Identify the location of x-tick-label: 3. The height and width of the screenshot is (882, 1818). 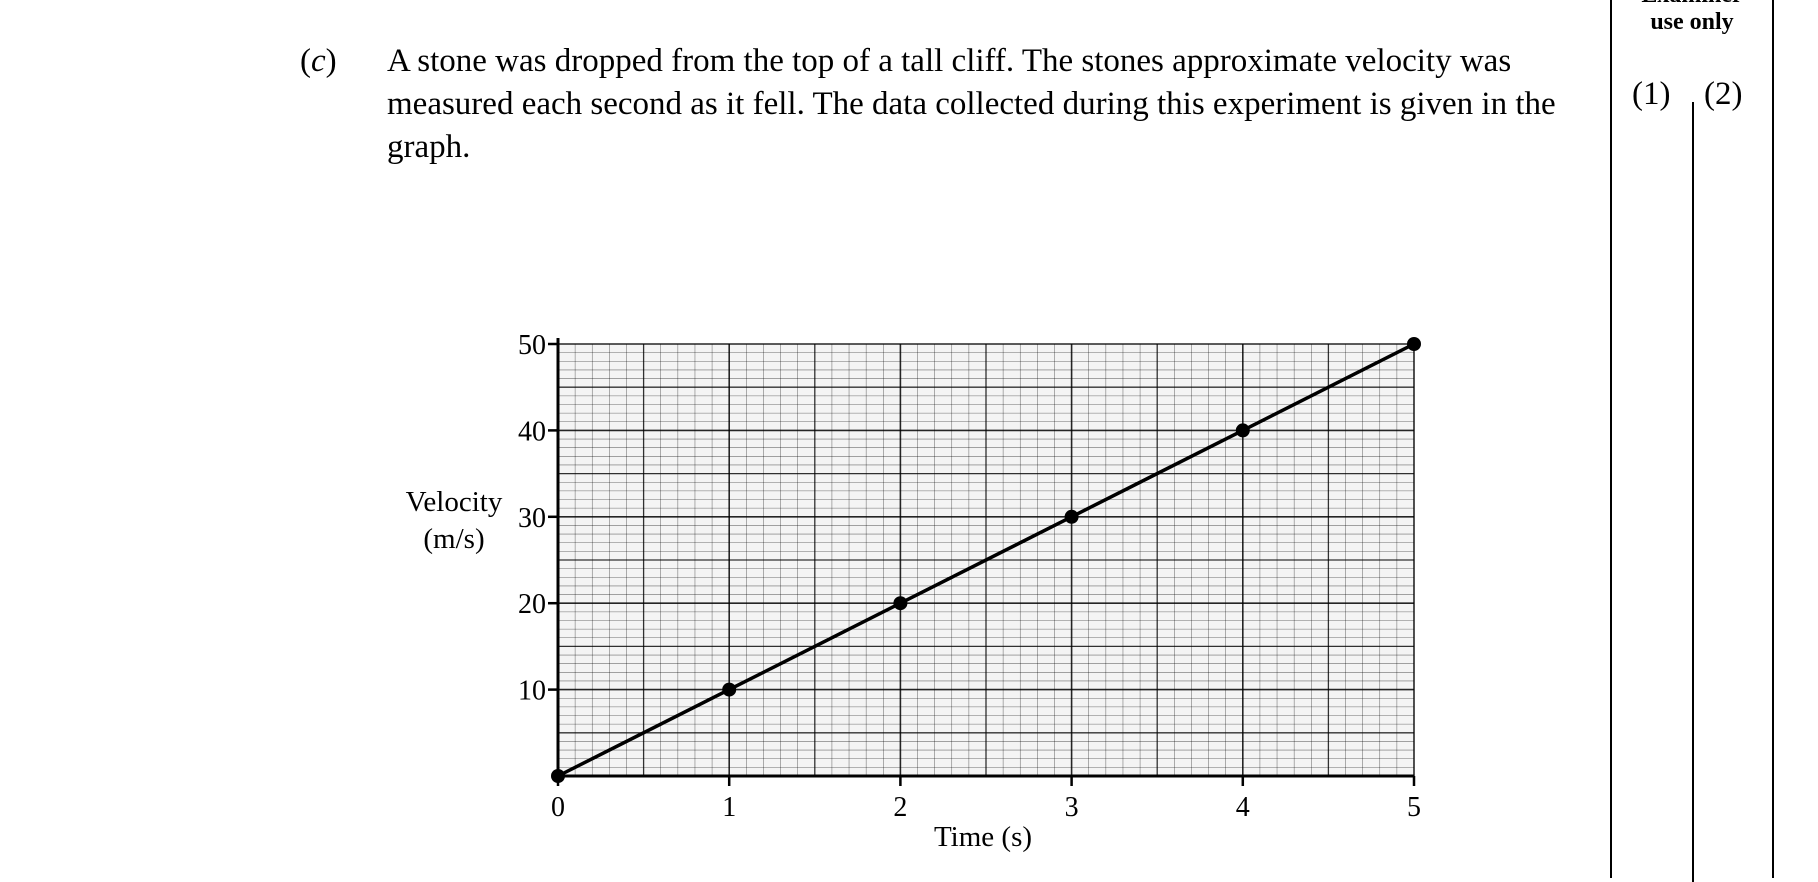
(1072, 807).